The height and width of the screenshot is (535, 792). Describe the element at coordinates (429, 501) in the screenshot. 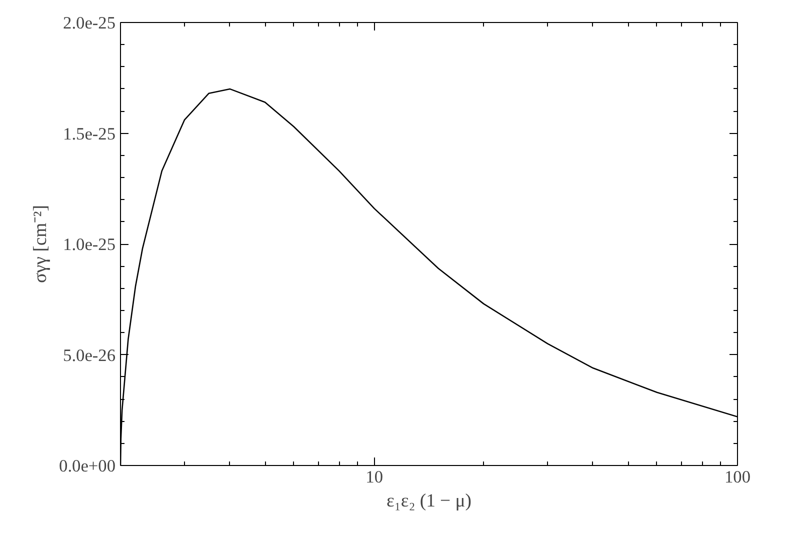

I see `x-axis-title: ε₁ε₂ (1 − μ)` at that location.